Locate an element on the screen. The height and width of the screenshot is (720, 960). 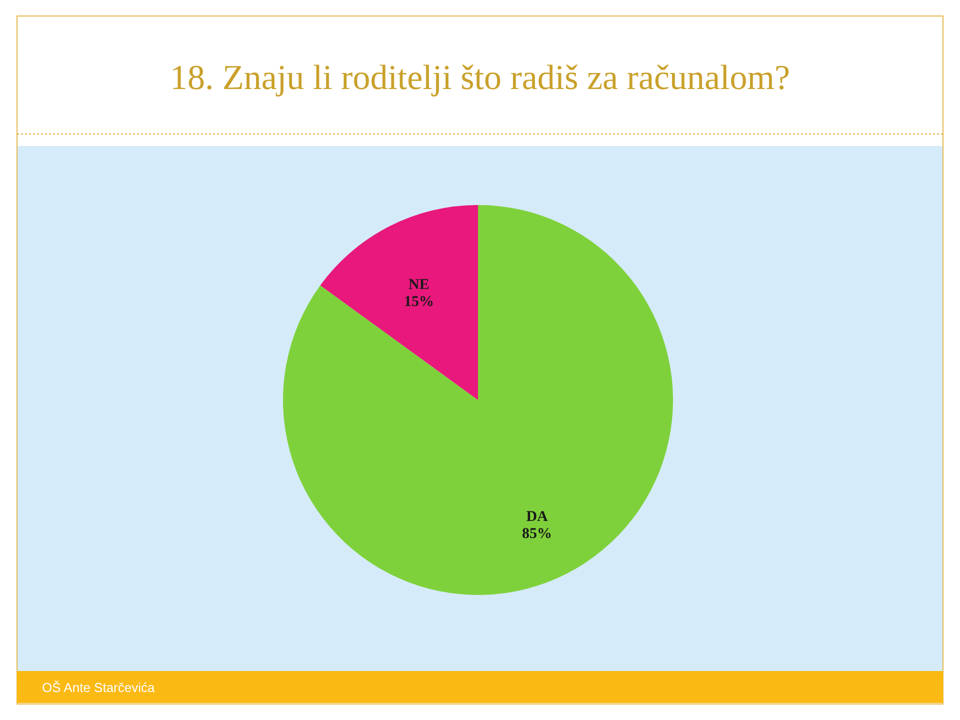
data-label: 15% is located at coordinates (419, 302).